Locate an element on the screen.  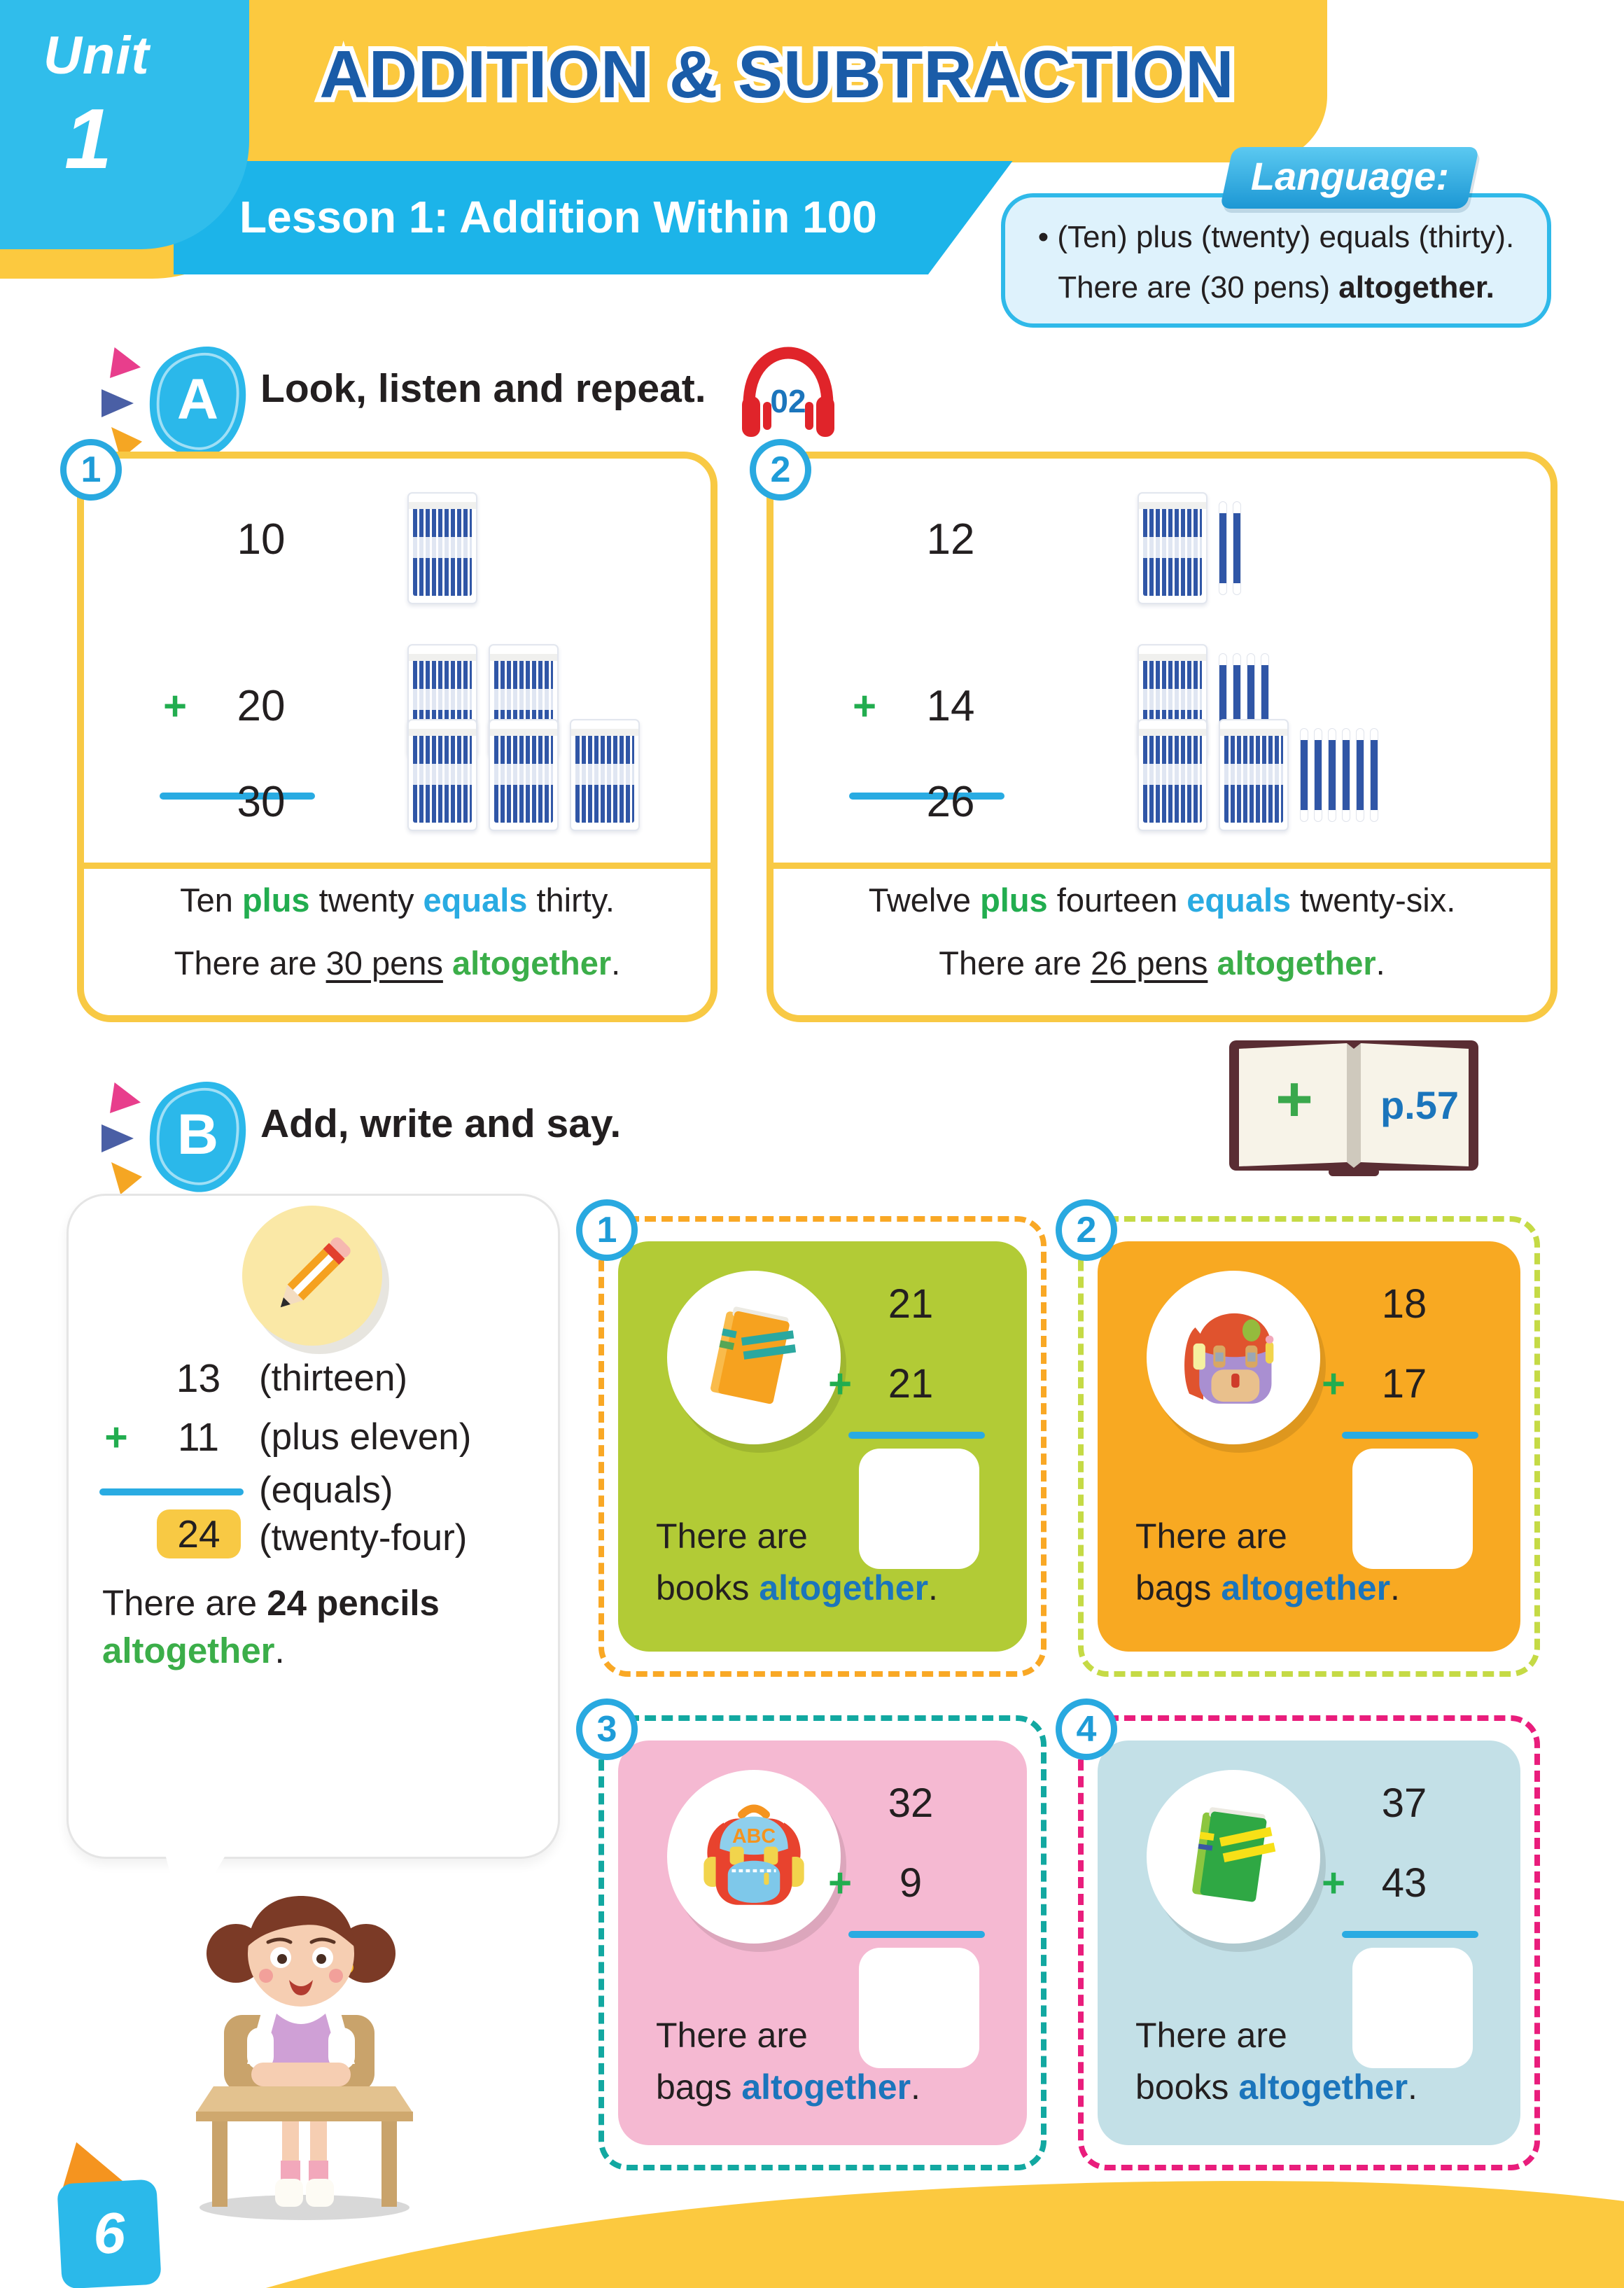
open-book-icon is located at coordinates (1353, 1108).